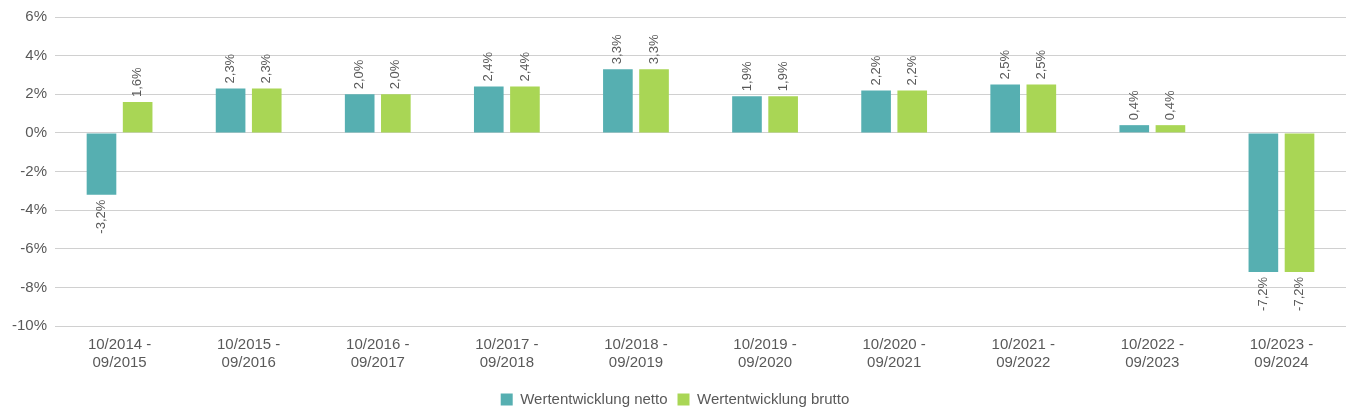 This screenshot has width=1356, height=417. What do you see at coordinates (378, 353) in the screenshot?
I see `x-tick-label: 10/2016 - 09/2017` at bounding box center [378, 353].